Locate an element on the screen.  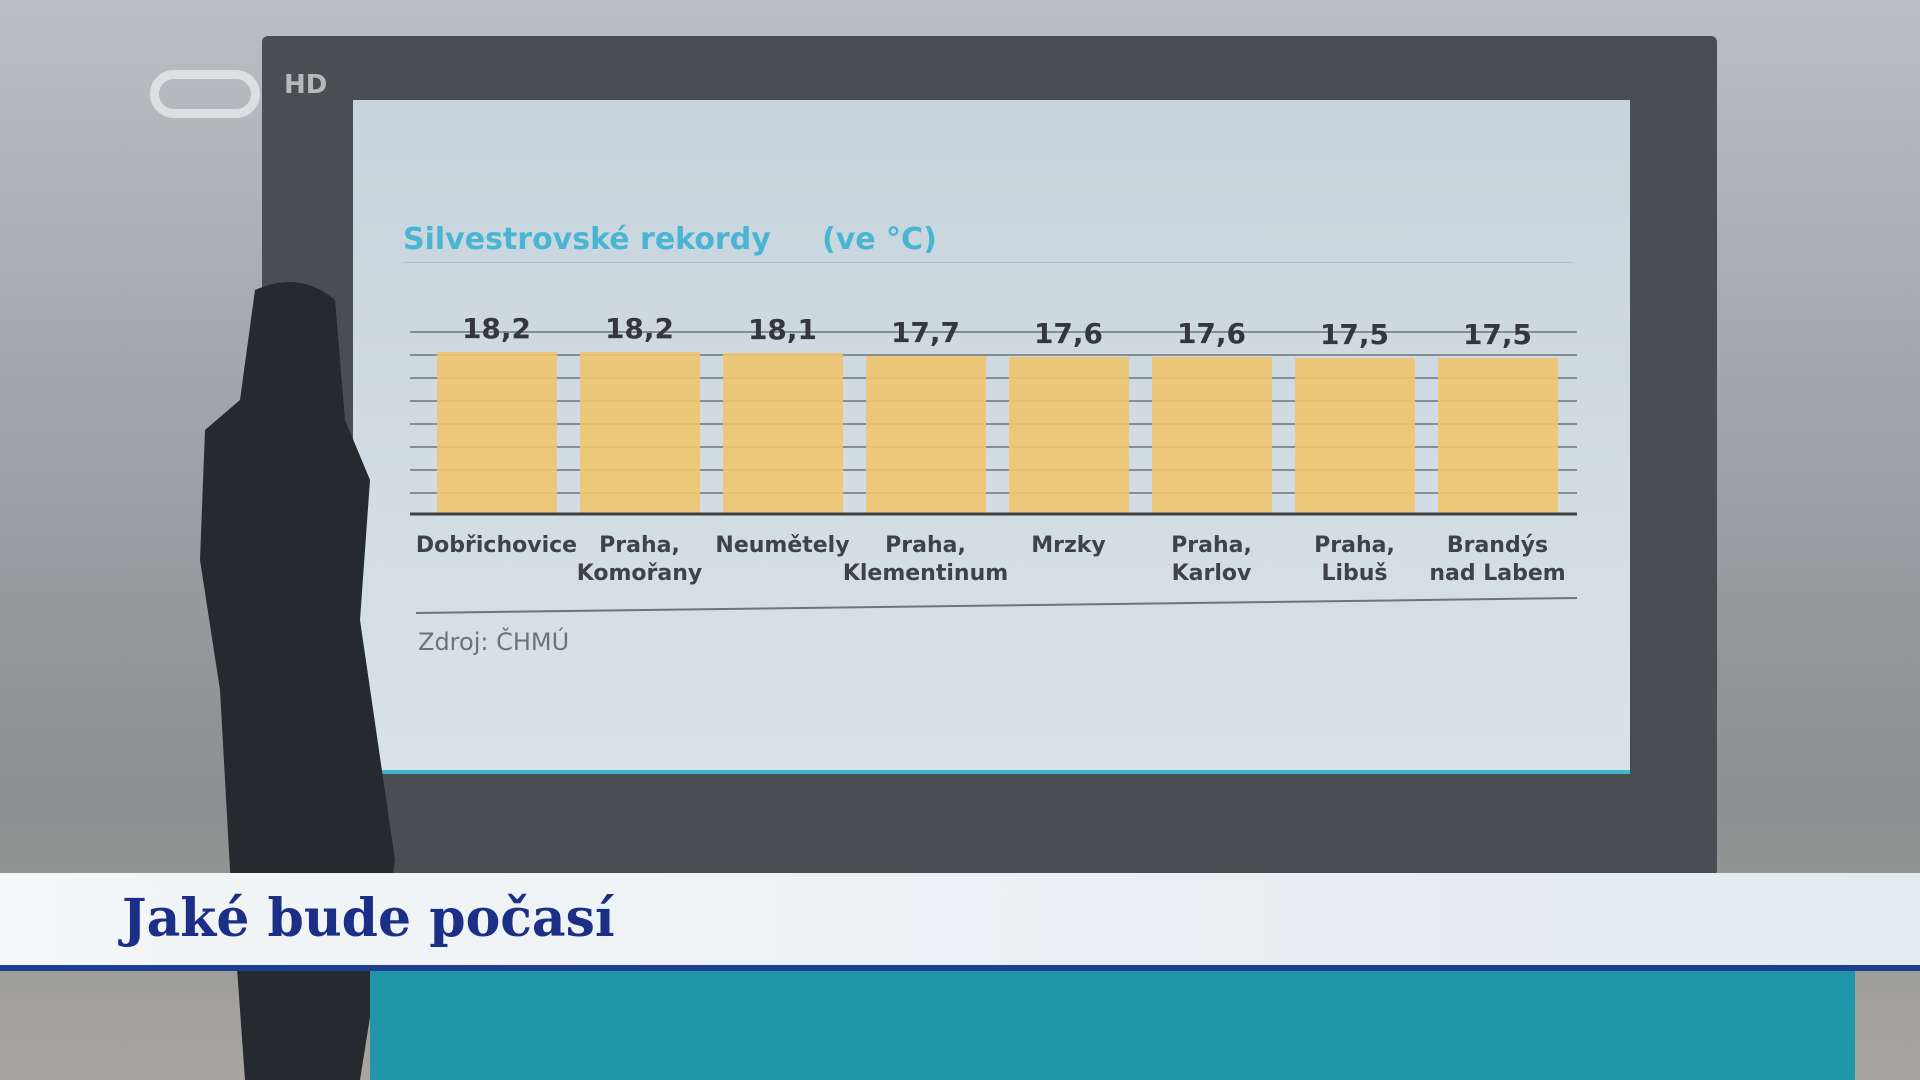
title-rule is located at coordinates (988, 262).